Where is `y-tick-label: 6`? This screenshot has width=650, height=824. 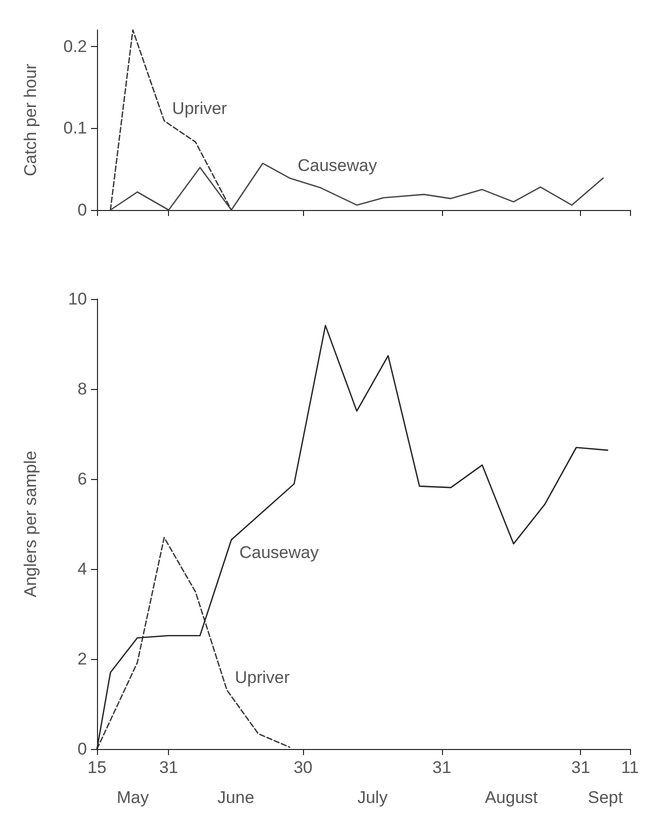
y-tick-label: 6 is located at coordinates (82, 479).